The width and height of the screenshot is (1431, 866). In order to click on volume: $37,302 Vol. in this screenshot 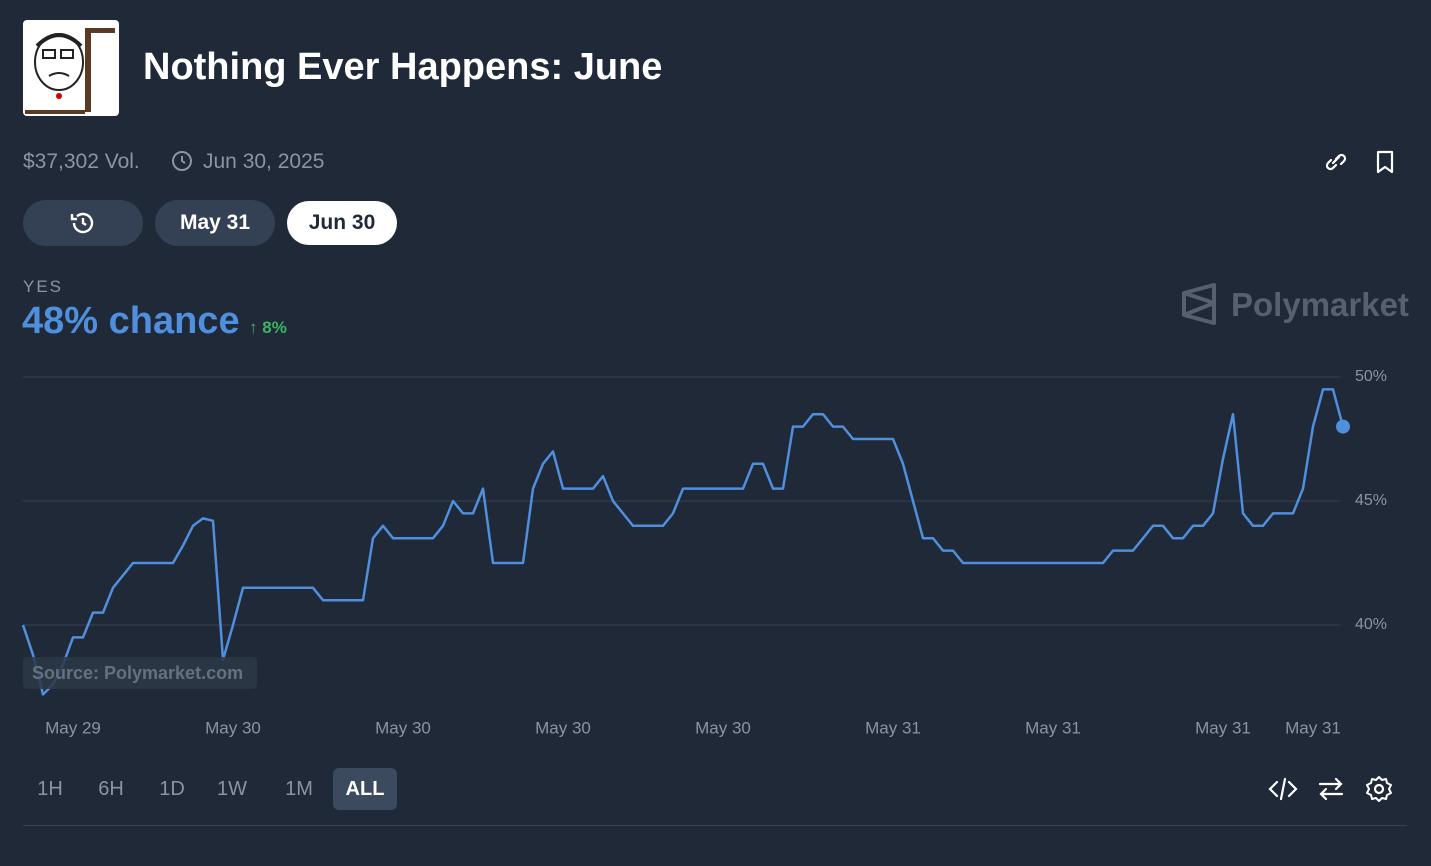, I will do `click(81, 161)`.